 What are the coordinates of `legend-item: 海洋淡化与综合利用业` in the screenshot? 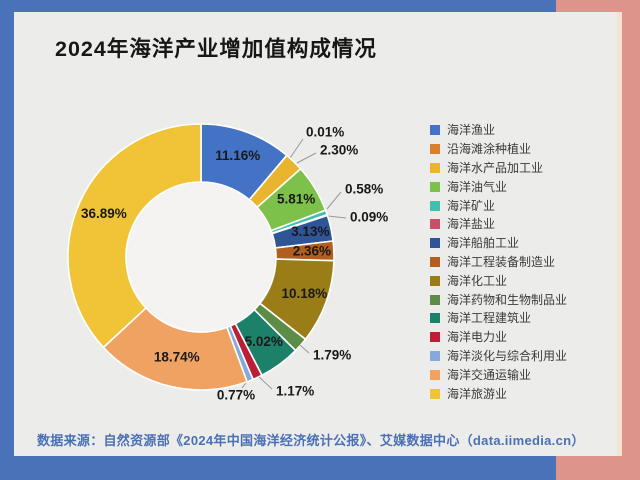 It's located at (522, 356).